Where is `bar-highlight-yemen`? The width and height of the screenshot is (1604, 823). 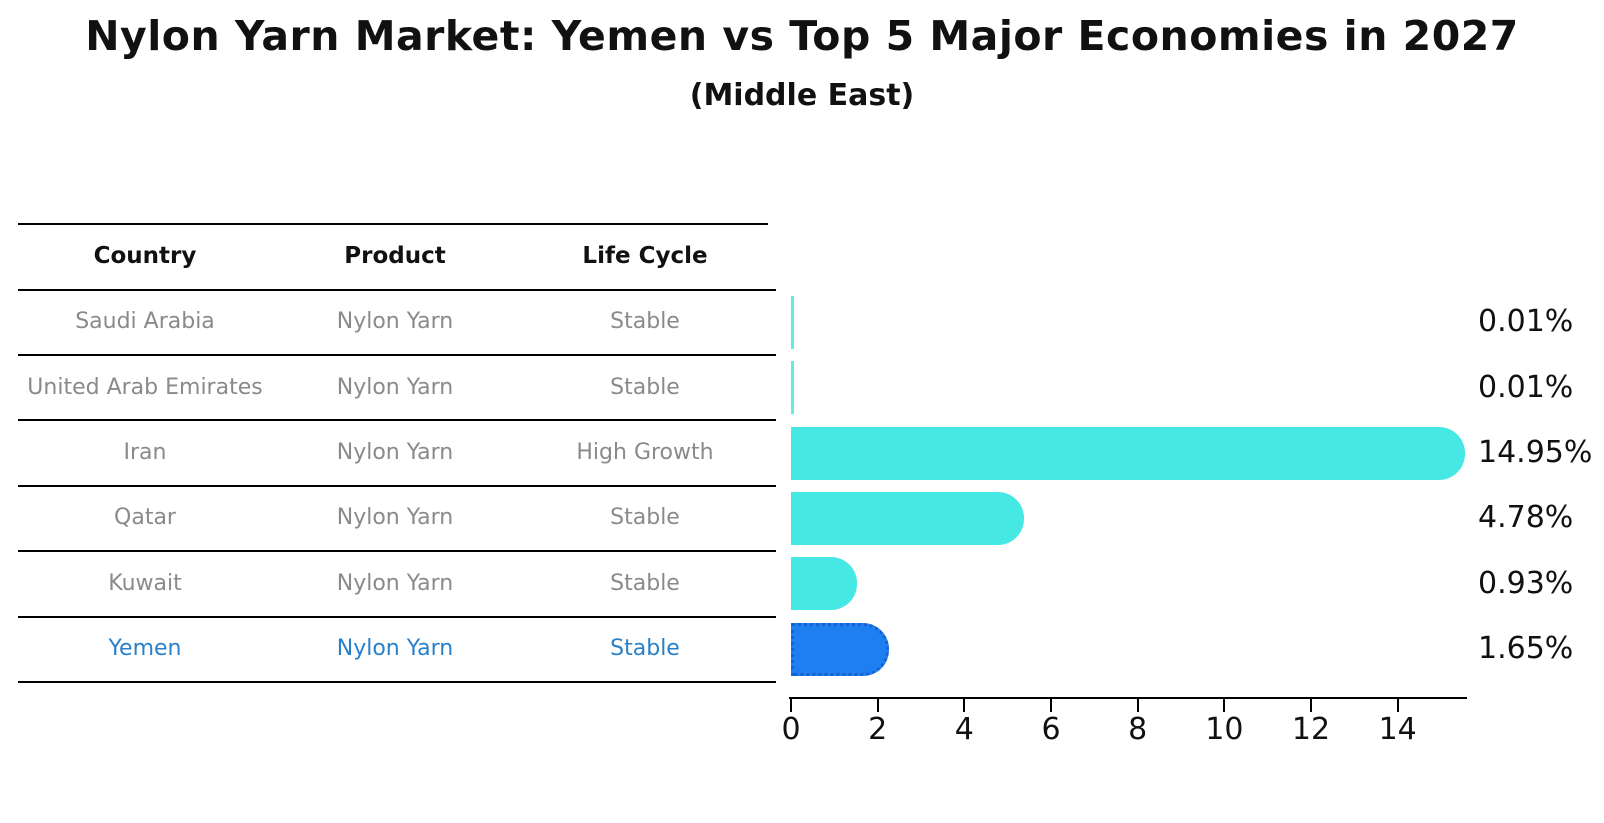 bar-highlight-yemen is located at coordinates (840, 649).